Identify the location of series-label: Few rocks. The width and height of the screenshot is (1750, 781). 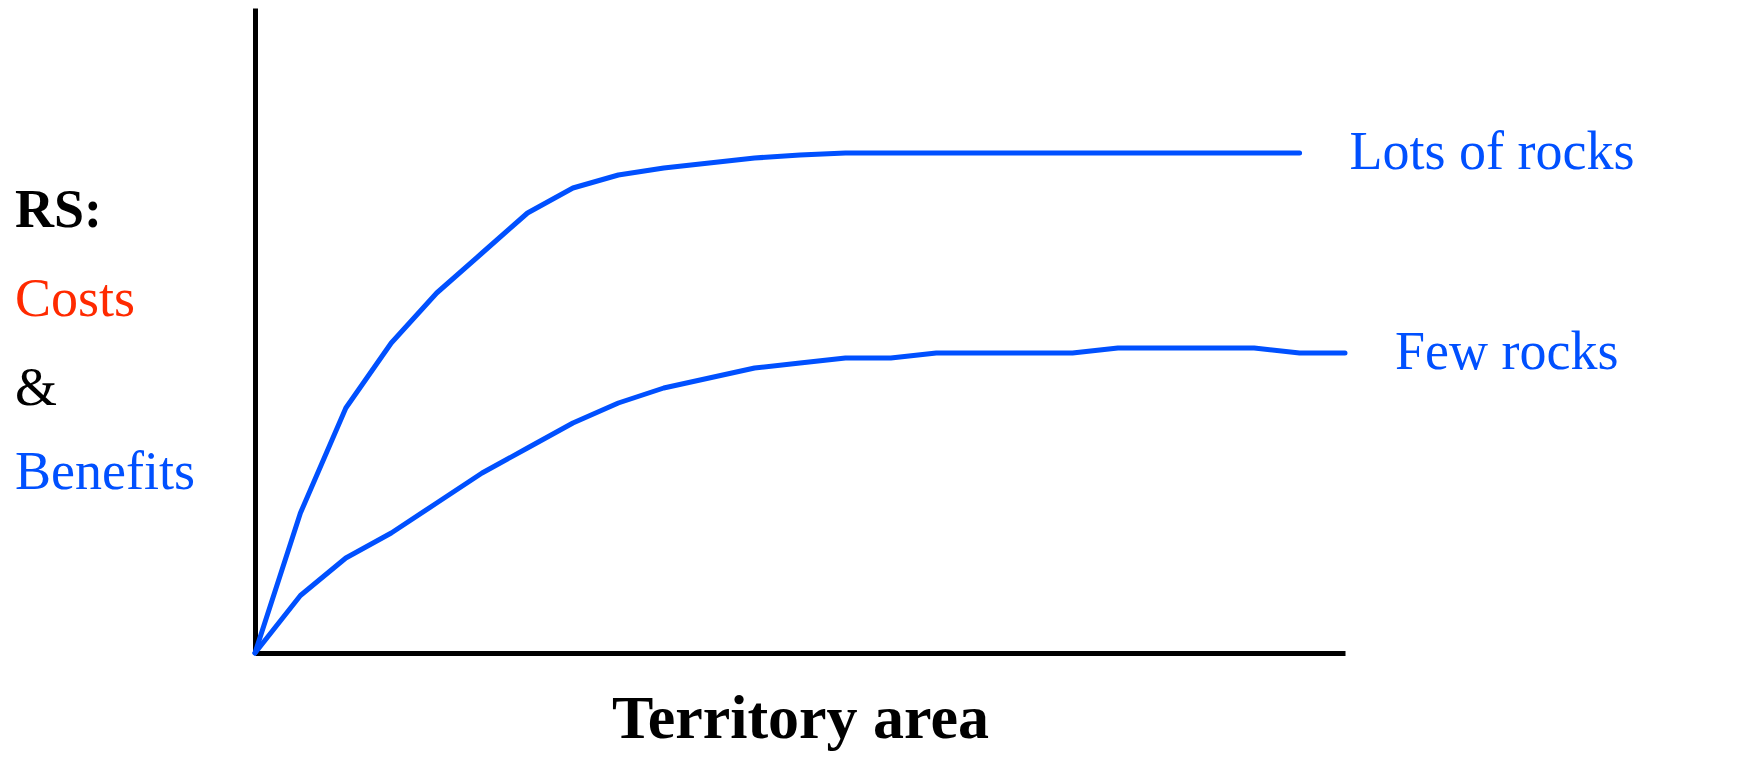
(1507, 351).